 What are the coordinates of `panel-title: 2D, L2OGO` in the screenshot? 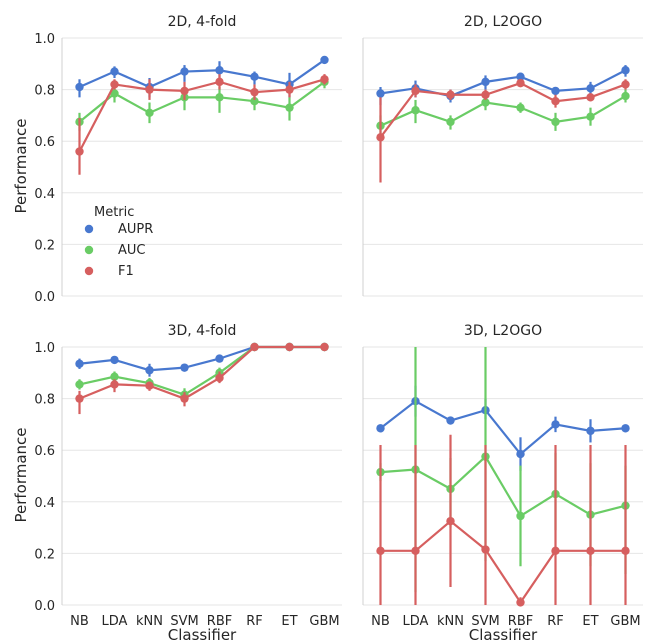 It's located at (503, 22).